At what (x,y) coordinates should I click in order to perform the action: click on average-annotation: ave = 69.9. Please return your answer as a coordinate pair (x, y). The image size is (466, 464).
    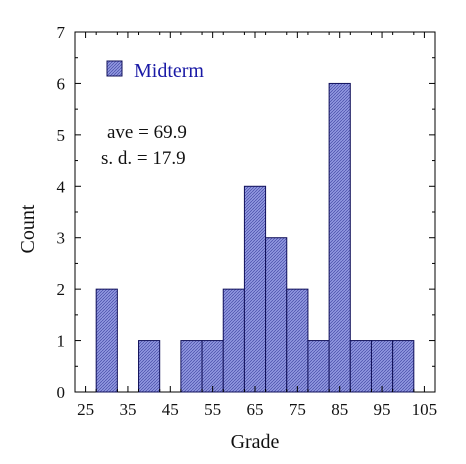
    Looking at the image, I should click on (147, 132).